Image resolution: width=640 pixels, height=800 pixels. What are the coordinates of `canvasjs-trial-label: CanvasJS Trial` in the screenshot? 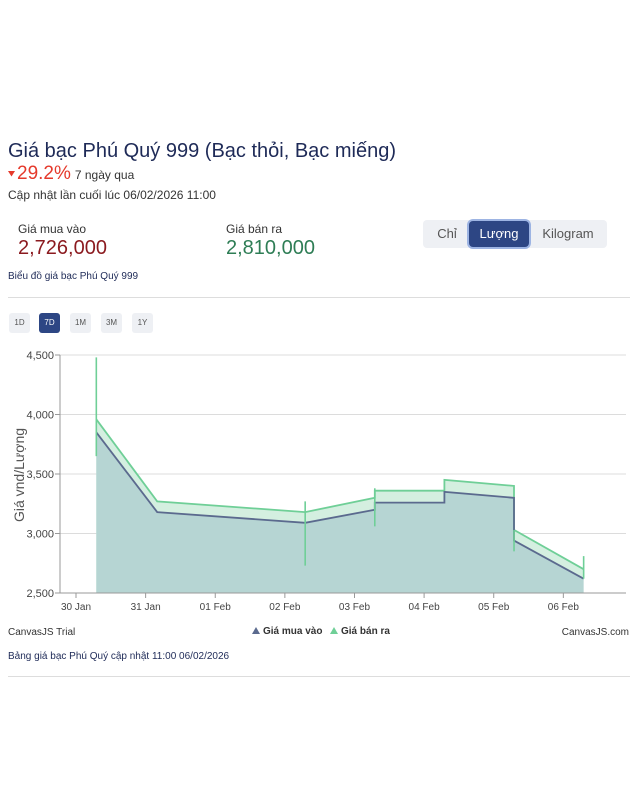 It's located at (41, 632).